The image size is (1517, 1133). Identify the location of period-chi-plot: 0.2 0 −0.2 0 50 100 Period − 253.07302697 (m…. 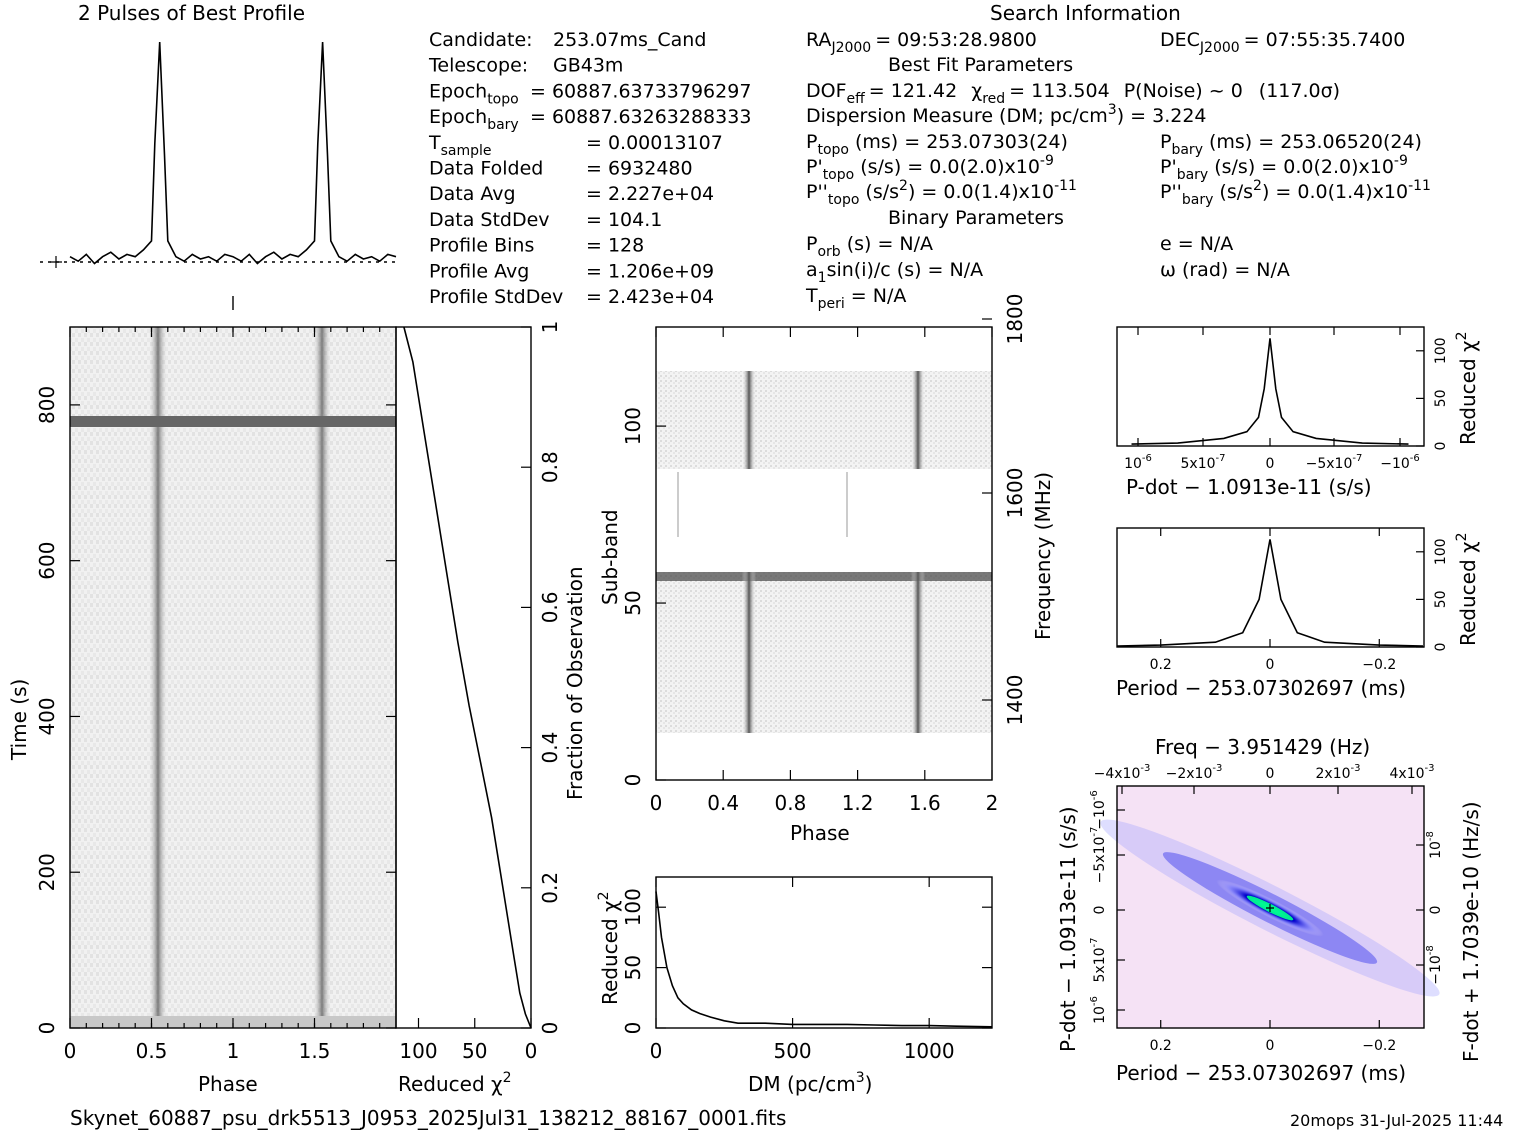
(1298, 613).